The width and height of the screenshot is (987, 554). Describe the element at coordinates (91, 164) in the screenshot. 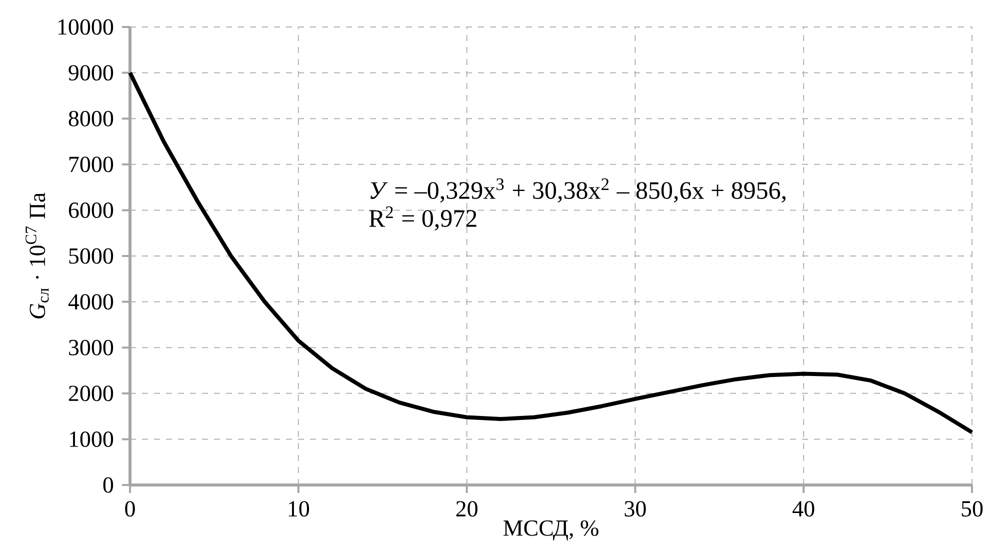

I see `y-tick-label: 7000` at that location.